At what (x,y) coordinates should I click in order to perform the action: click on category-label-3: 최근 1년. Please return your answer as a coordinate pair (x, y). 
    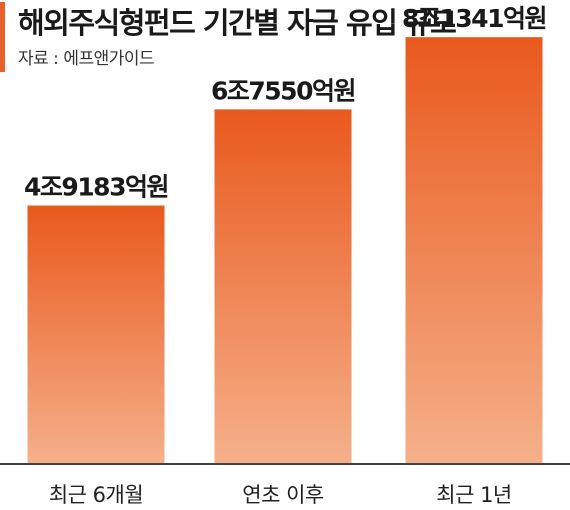
    Looking at the image, I should click on (474, 495).